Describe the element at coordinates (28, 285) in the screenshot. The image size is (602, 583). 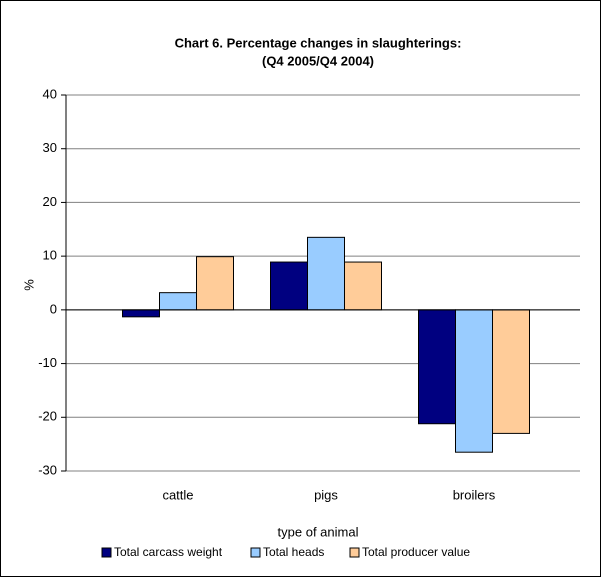
I see `y-axis-label: %` at that location.